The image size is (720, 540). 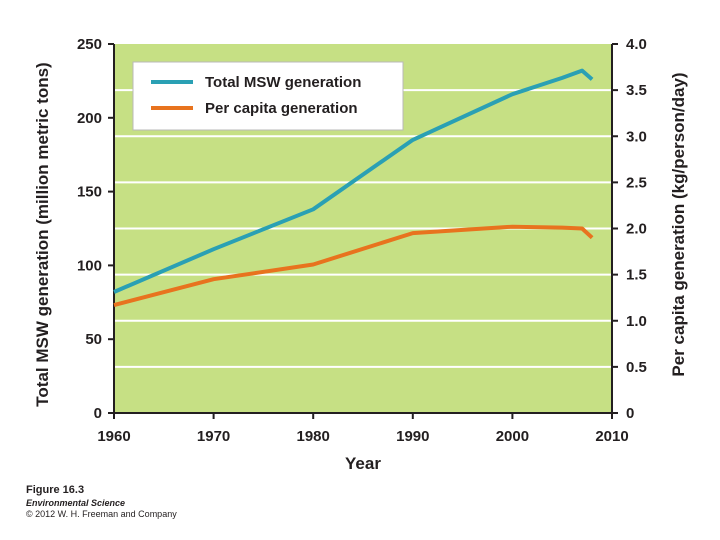 What do you see at coordinates (283, 82) in the screenshot?
I see `legend-label-total: Total MSW generation` at bounding box center [283, 82].